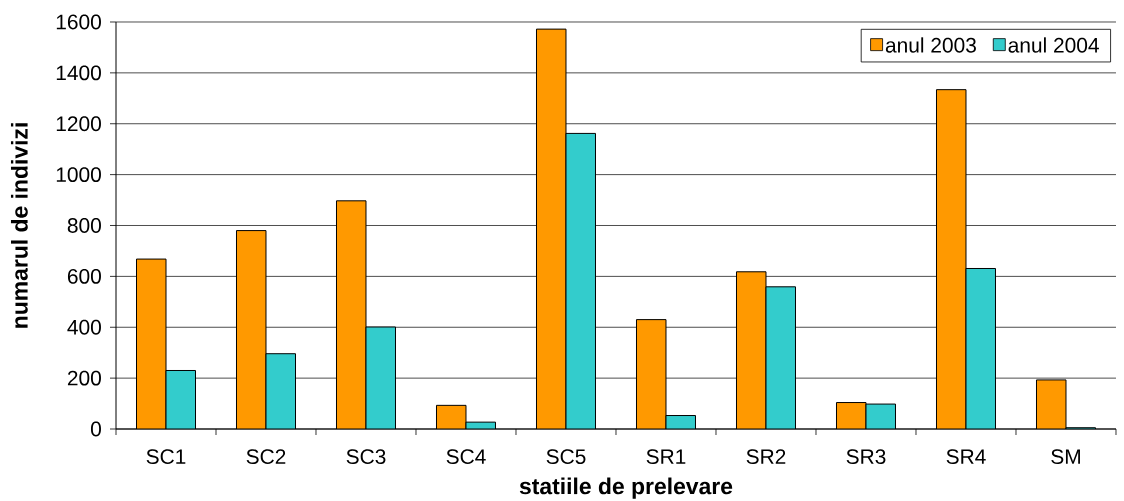 The width and height of the screenshot is (1124, 501). Describe the element at coordinates (95, 429) in the screenshot. I see `y-tick-label: 0` at that location.